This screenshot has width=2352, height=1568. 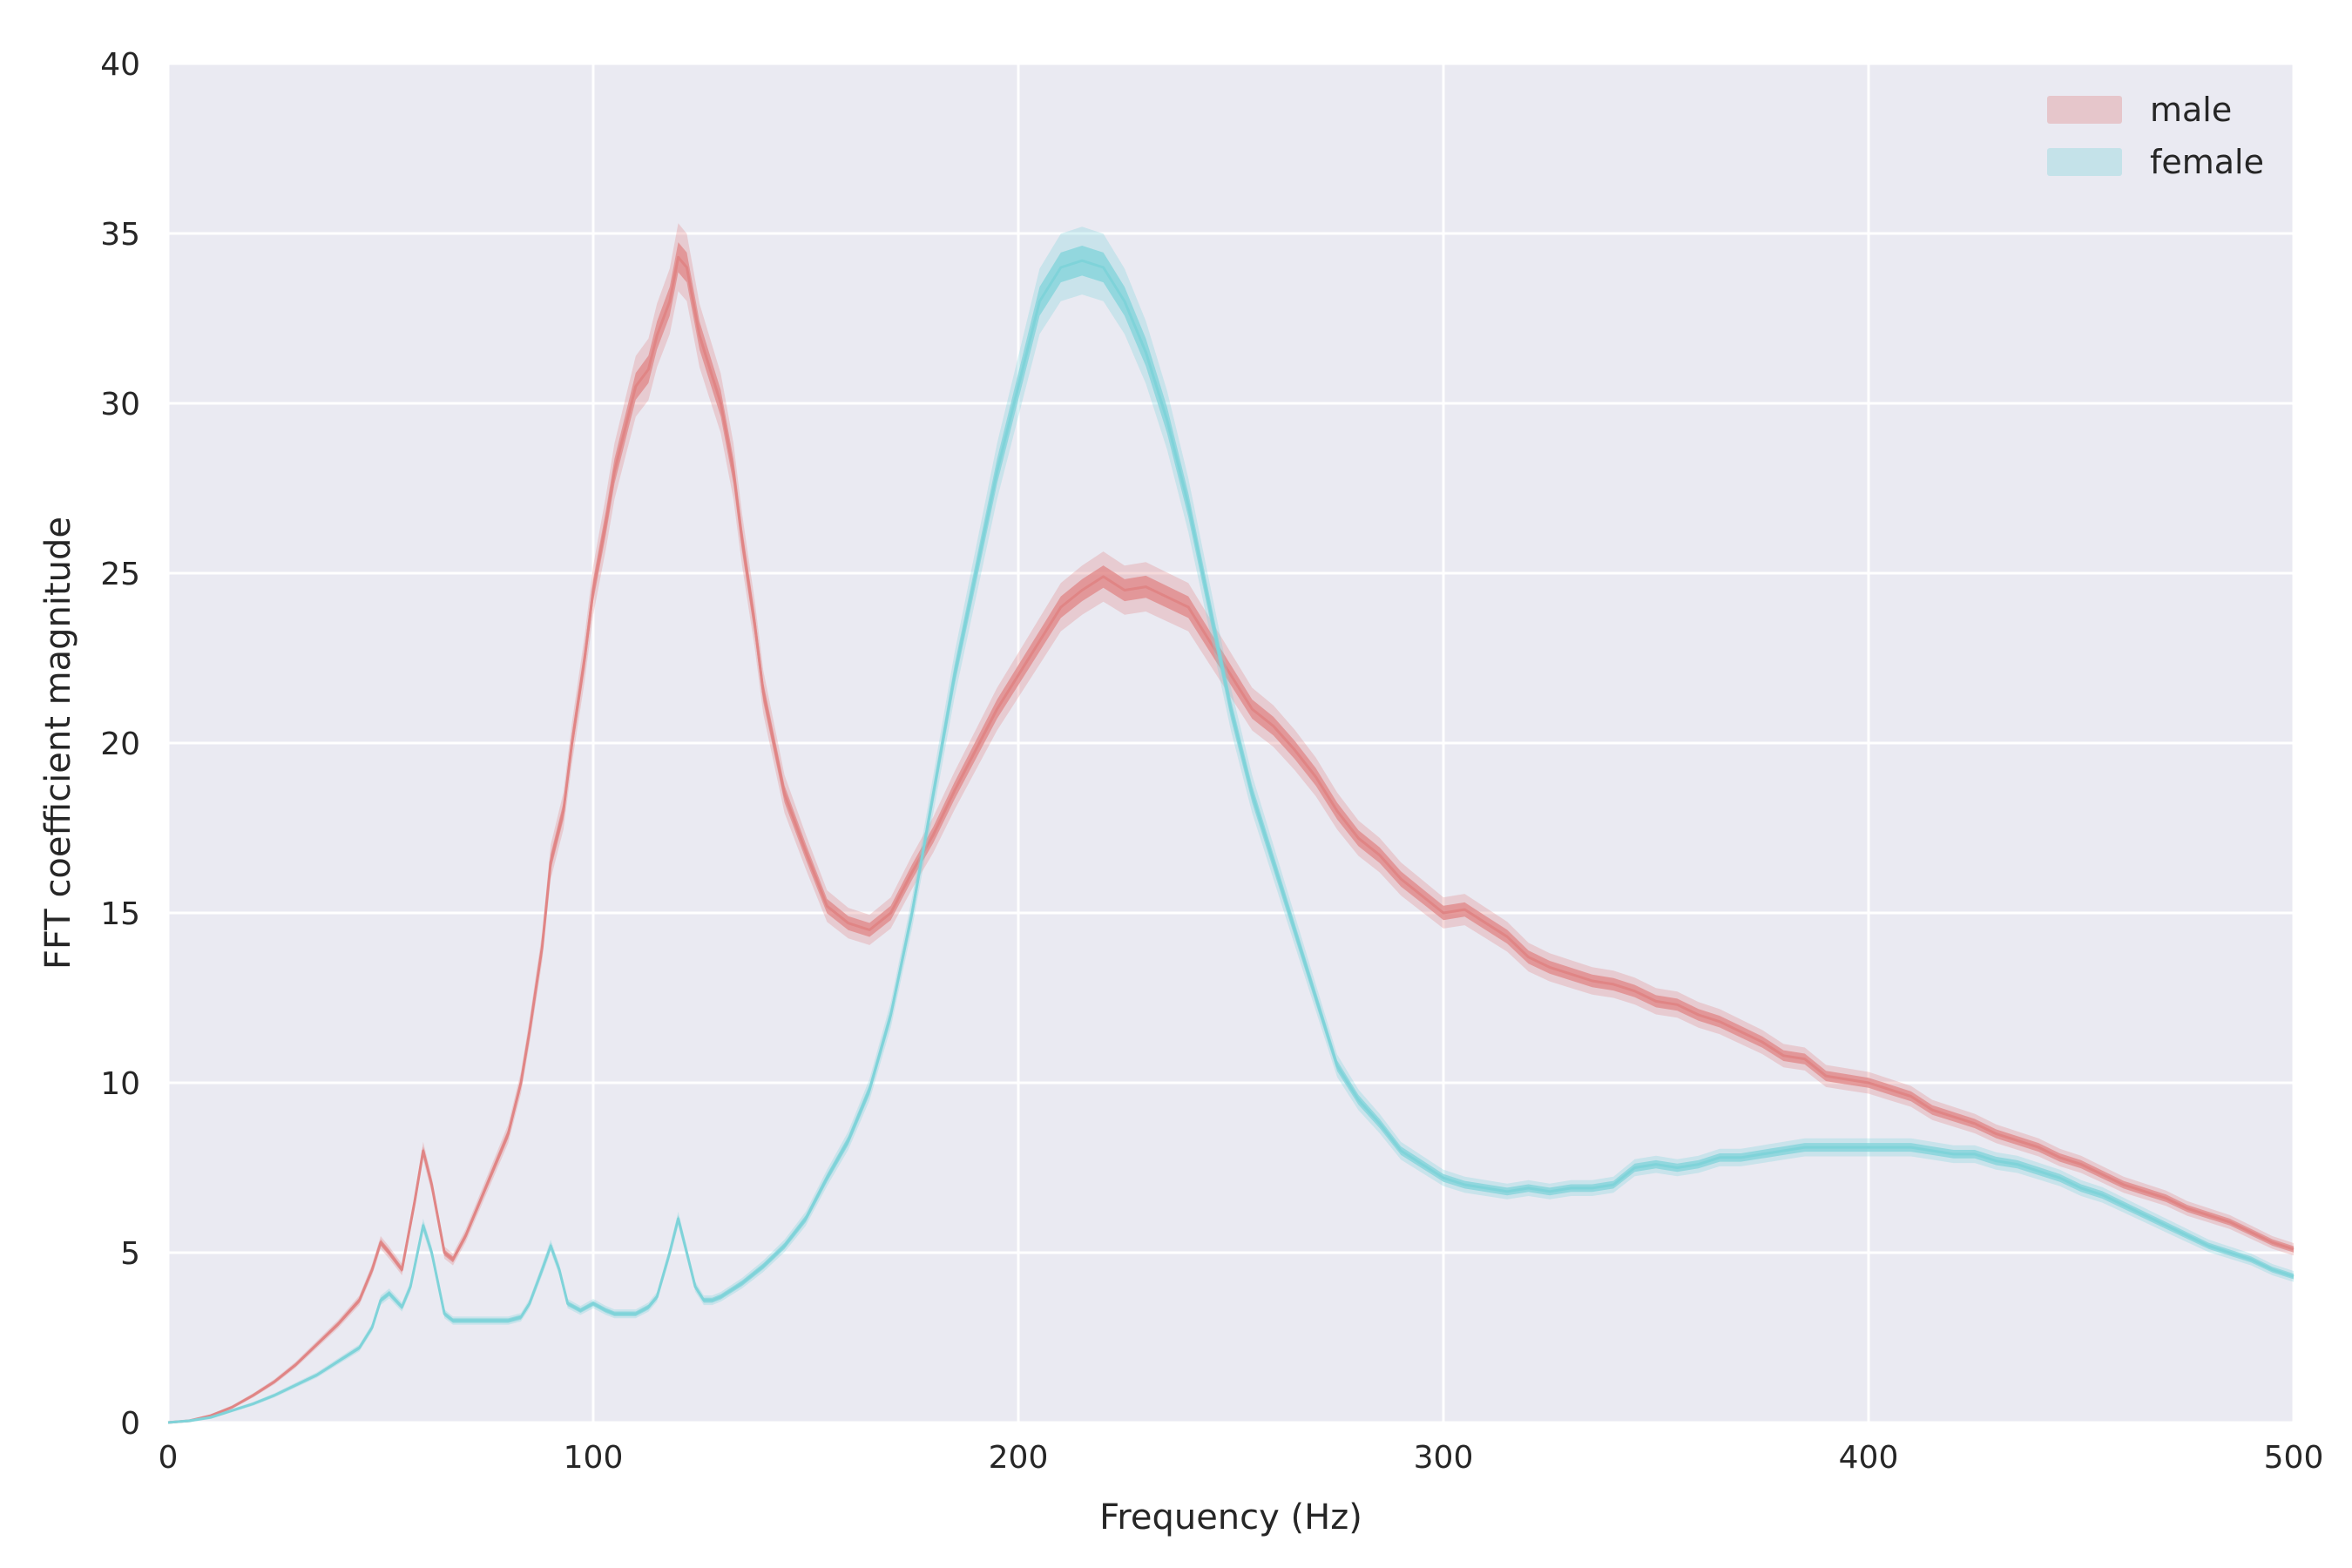 I want to click on x-tick-label: 0, so click(x=169, y=1458).